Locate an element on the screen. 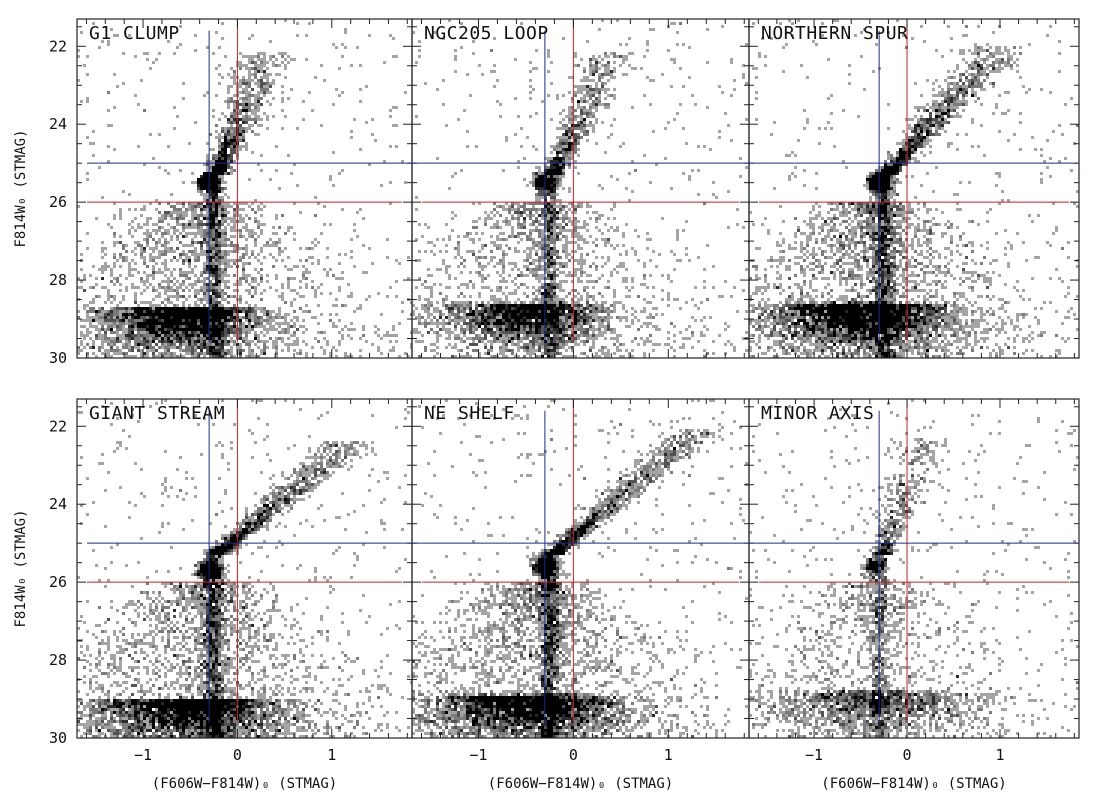 This screenshot has height=799, width=1100. panel-title: GIANT STREAM is located at coordinates (157, 413).